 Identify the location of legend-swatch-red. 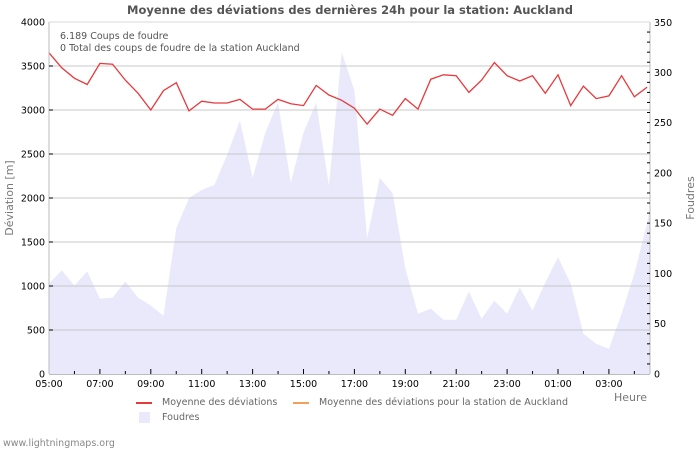
(144, 402).